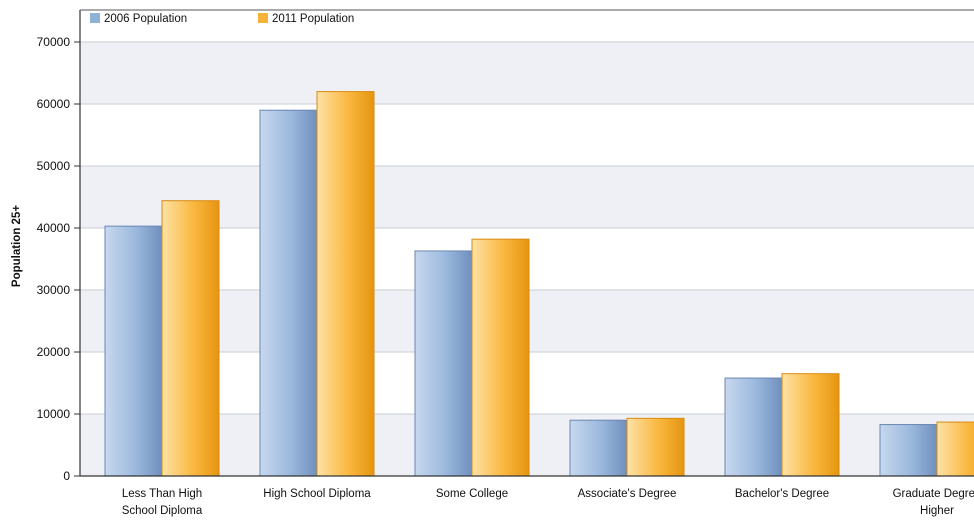  Describe the element at coordinates (317, 494) in the screenshot. I see `x-tick-label: High School Diploma` at that location.